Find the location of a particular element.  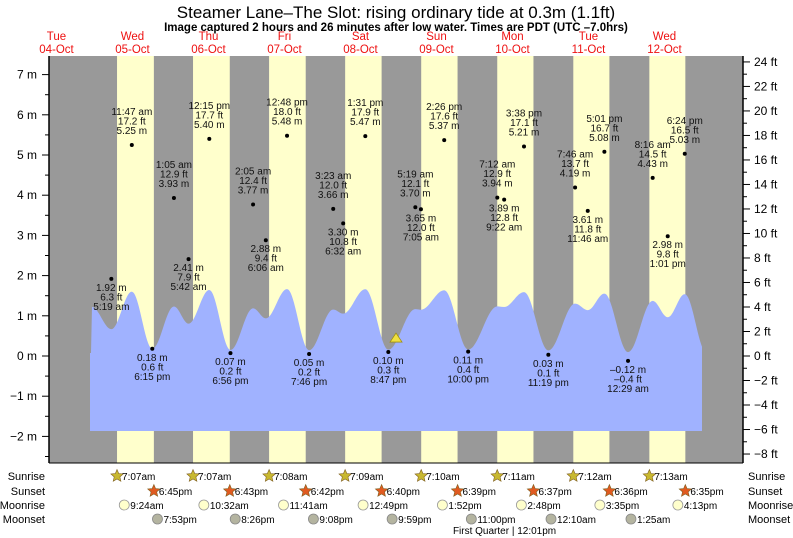

tide-extreme-label: 17.7 ft is located at coordinates (209, 115).